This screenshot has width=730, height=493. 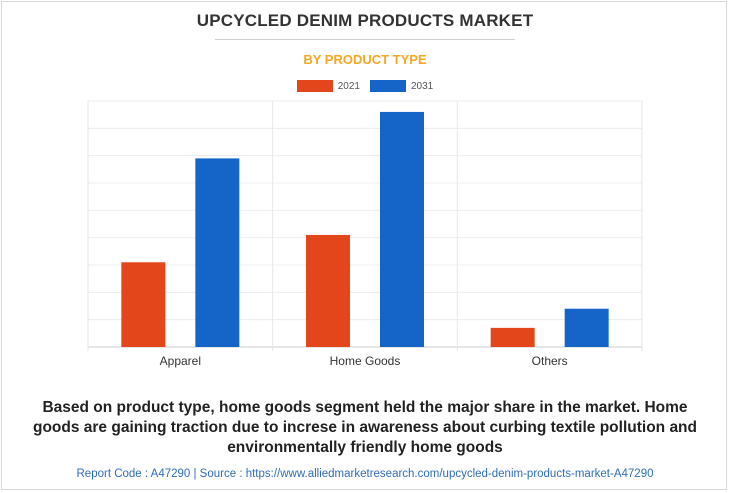 I want to click on legend-label-2031: 2031, so click(x=422, y=86).